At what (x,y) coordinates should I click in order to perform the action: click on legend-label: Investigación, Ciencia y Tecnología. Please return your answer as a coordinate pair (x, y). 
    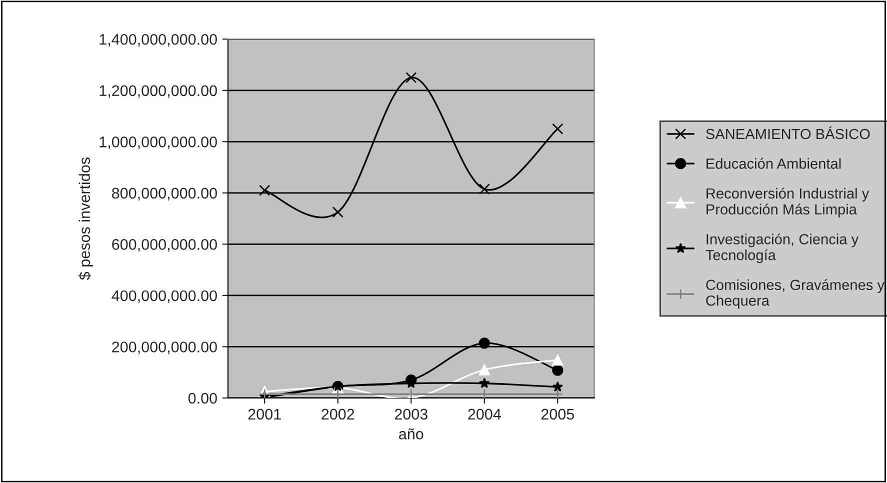
    Looking at the image, I should click on (782, 248).